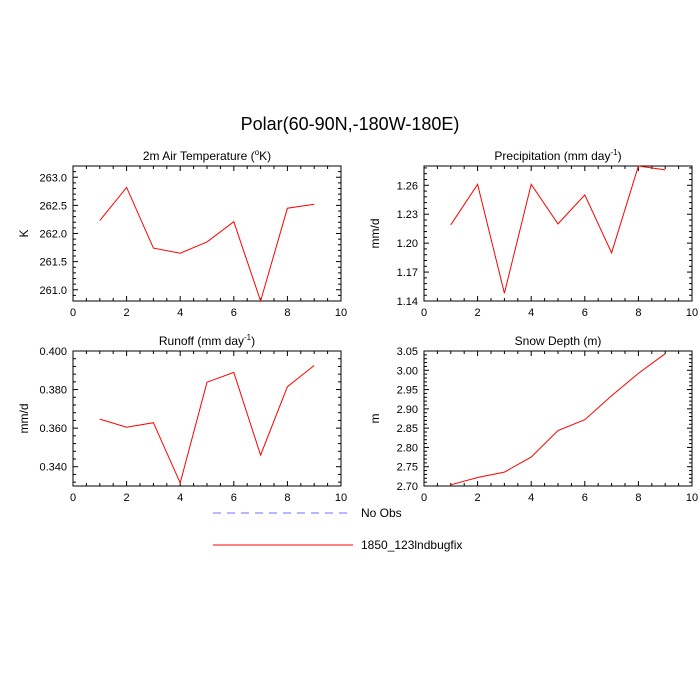 This screenshot has height=700, width=700. Describe the element at coordinates (53, 429) in the screenshot. I see `y-tick-label: 0.360` at that location.